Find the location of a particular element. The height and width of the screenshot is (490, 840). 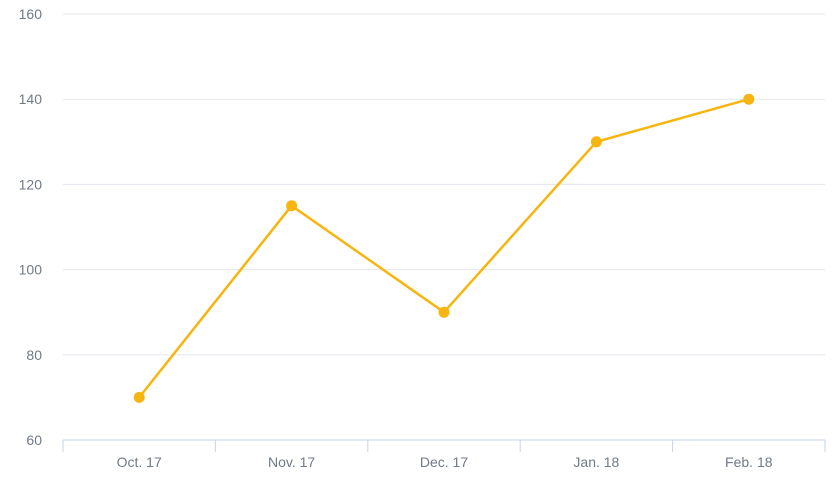

y-tick-label: 120 is located at coordinates (31, 184).